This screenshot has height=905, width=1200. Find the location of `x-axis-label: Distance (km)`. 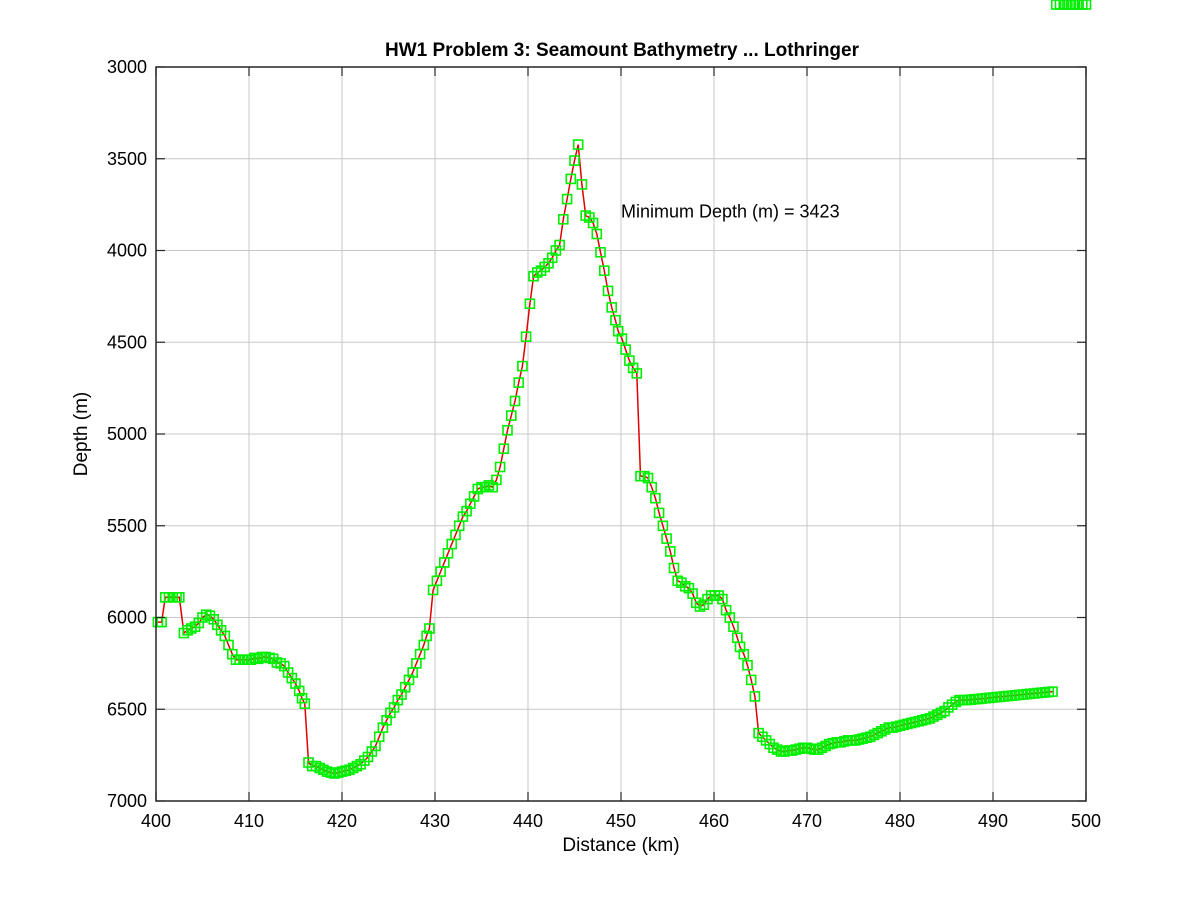

x-axis-label: Distance (km) is located at coordinates (620, 845).